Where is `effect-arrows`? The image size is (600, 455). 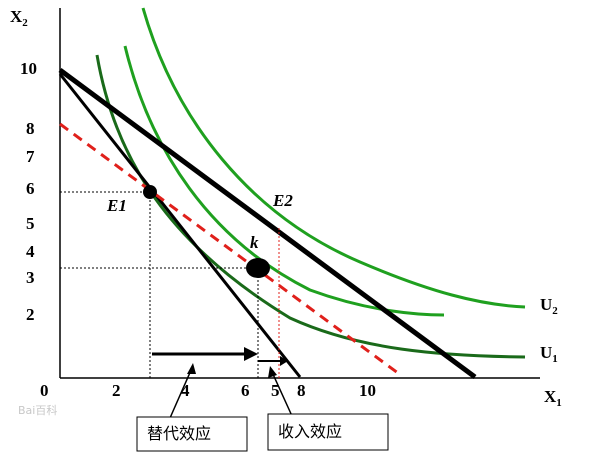
effect-arrows is located at coordinates (220, 356).